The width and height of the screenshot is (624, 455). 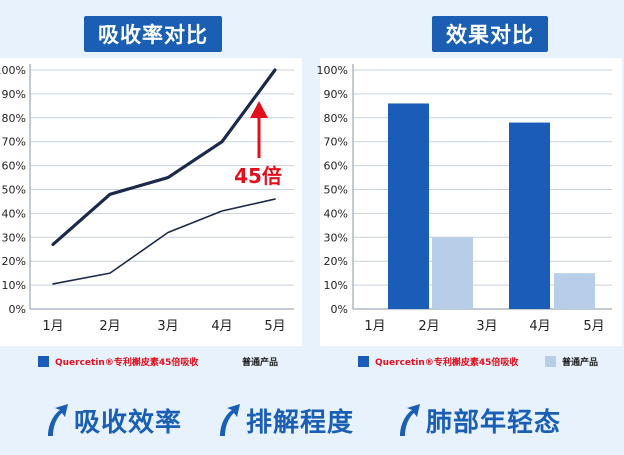 I want to click on right-legend-main: Quercetin®专利槲皮素45倍吸收, so click(x=438, y=361).